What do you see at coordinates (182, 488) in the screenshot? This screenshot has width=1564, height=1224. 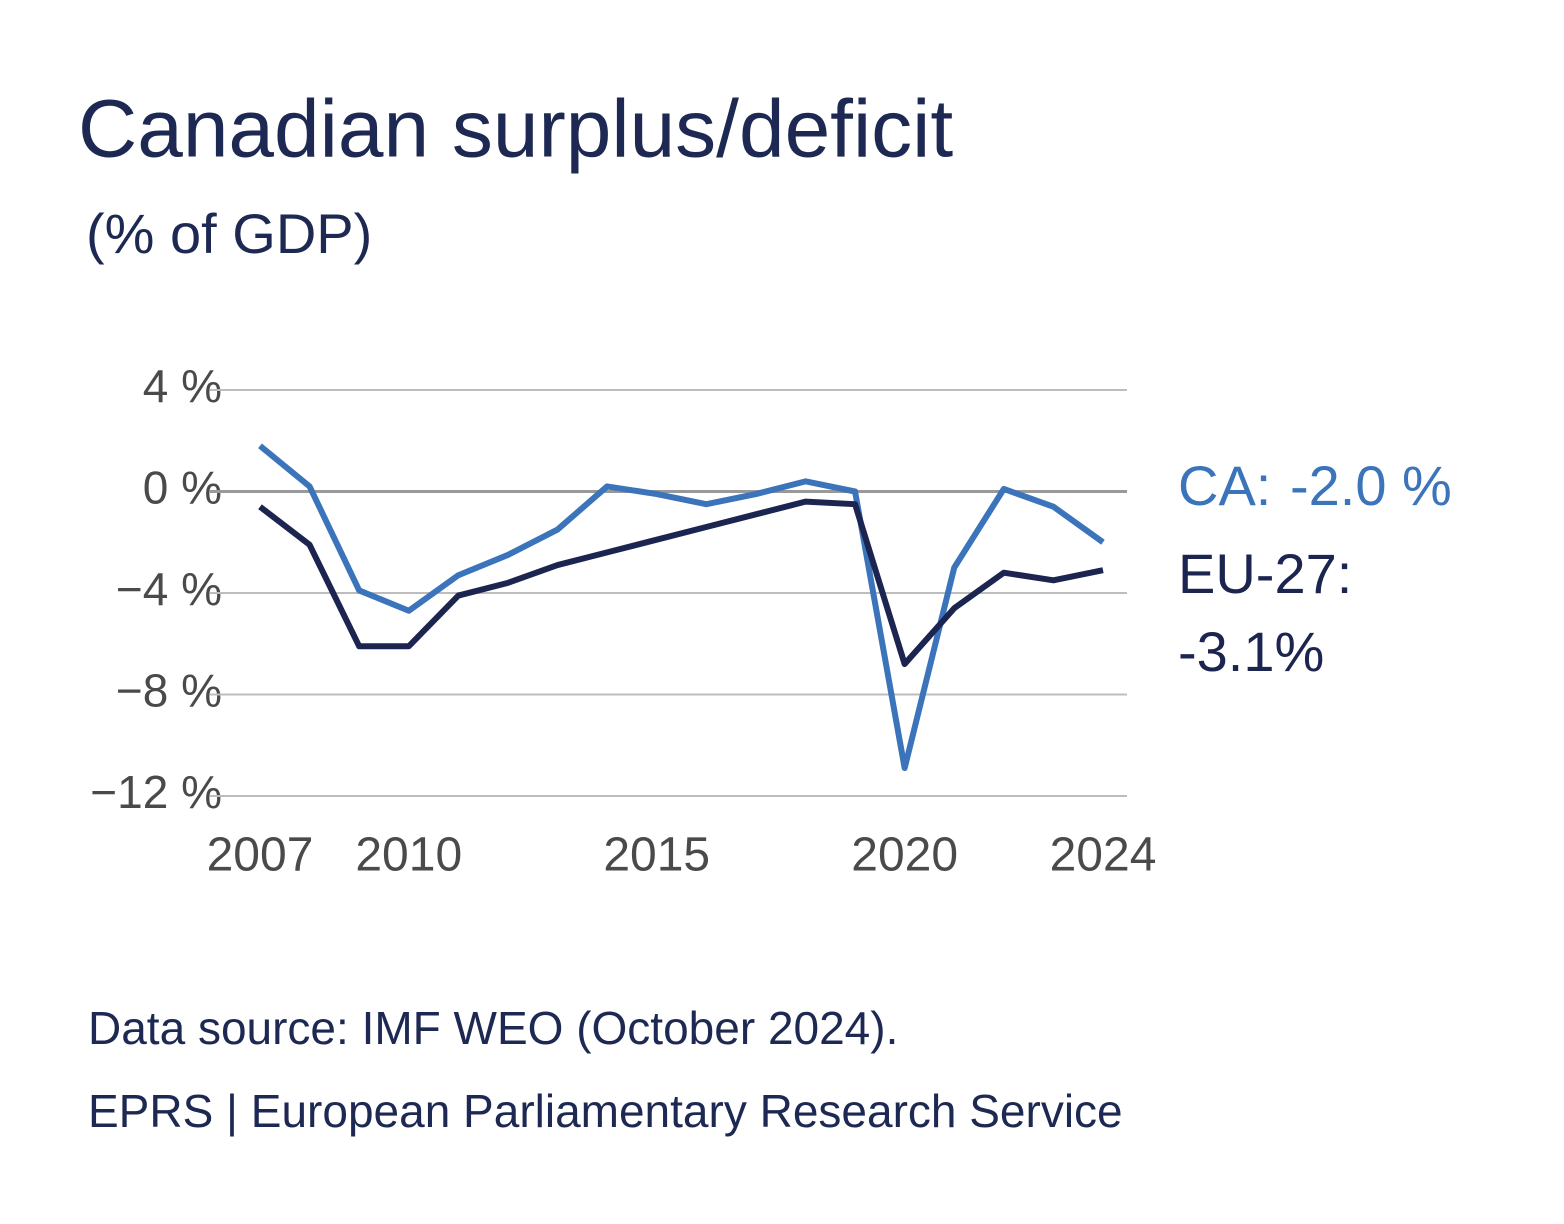 I see `y-tick-label: 0 %` at bounding box center [182, 488].